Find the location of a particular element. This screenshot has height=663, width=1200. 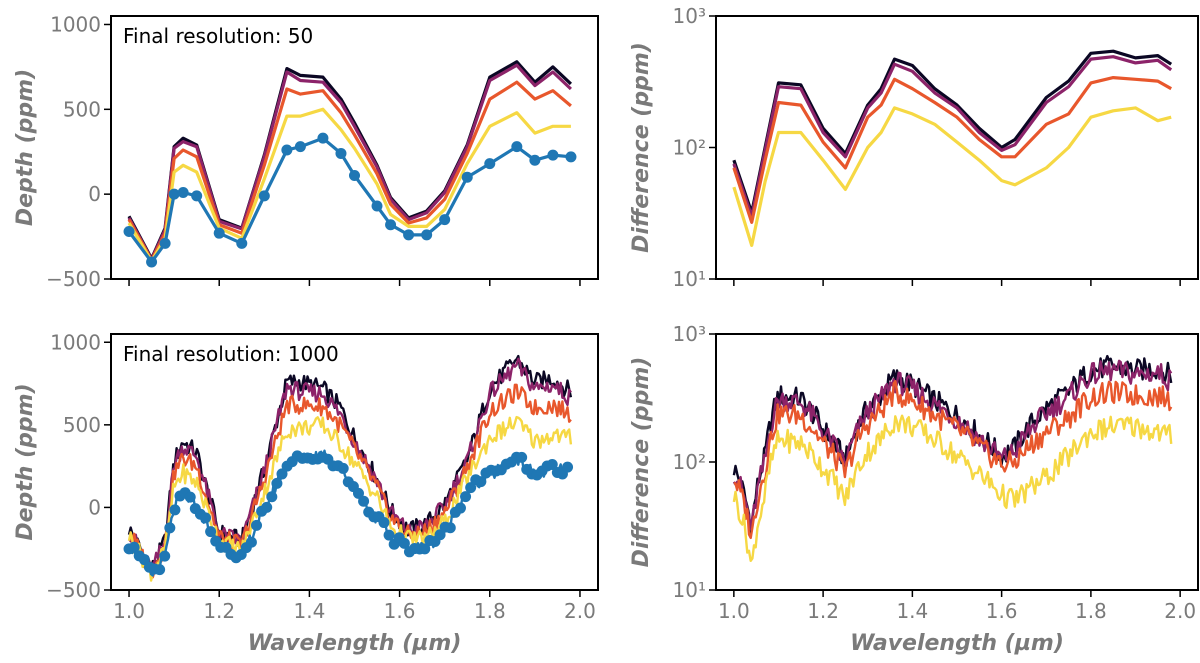

y-axis-label: Depth (ppm) is located at coordinates (25, 461).